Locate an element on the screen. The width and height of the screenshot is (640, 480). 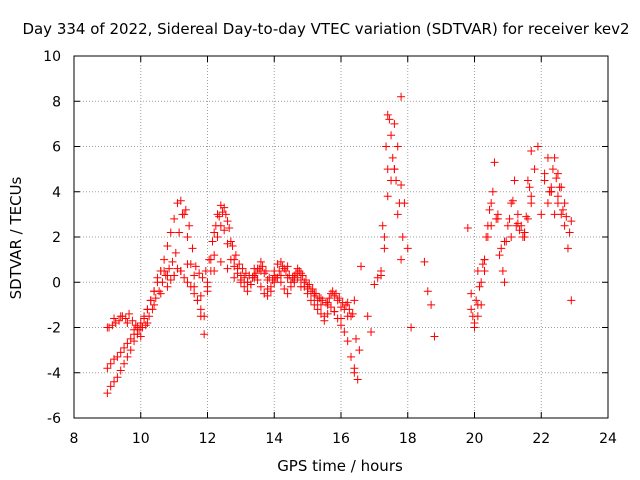
y-tick-label: 2 is located at coordinates (56, 238).